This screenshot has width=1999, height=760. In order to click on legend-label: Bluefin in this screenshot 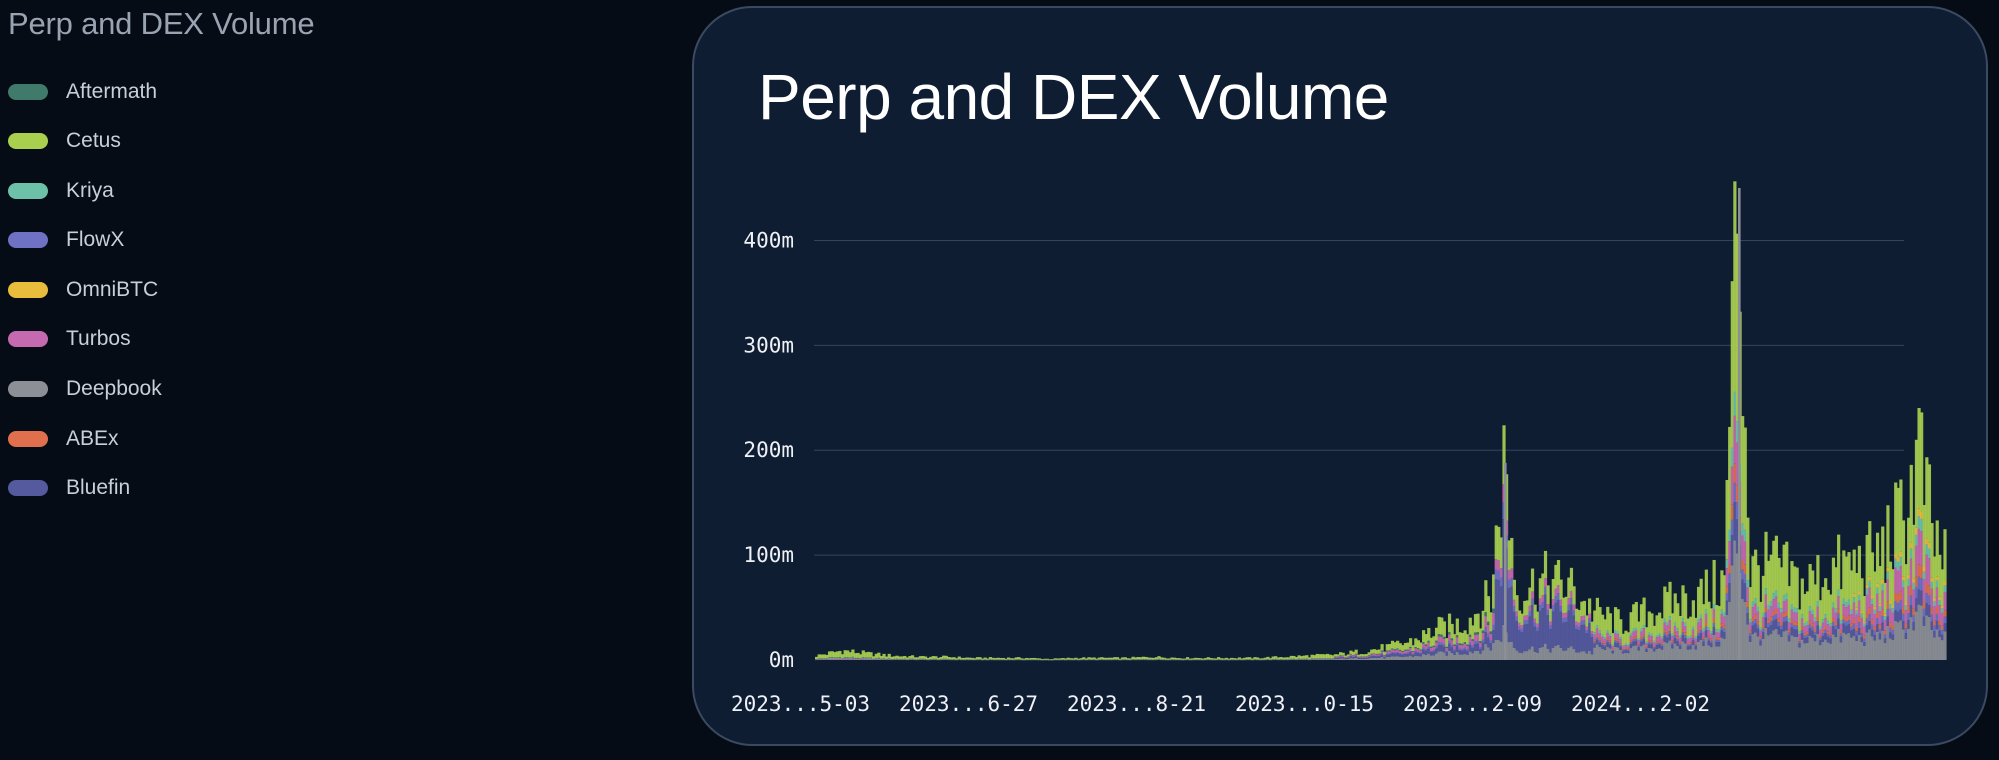, I will do `click(98, 488)`.